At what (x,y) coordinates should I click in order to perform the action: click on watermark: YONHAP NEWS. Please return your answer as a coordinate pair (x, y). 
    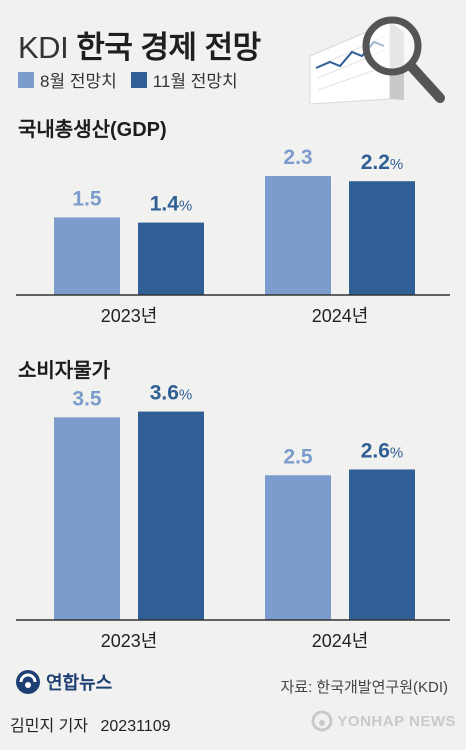
    Looking at the image, I should click on (383, 721).